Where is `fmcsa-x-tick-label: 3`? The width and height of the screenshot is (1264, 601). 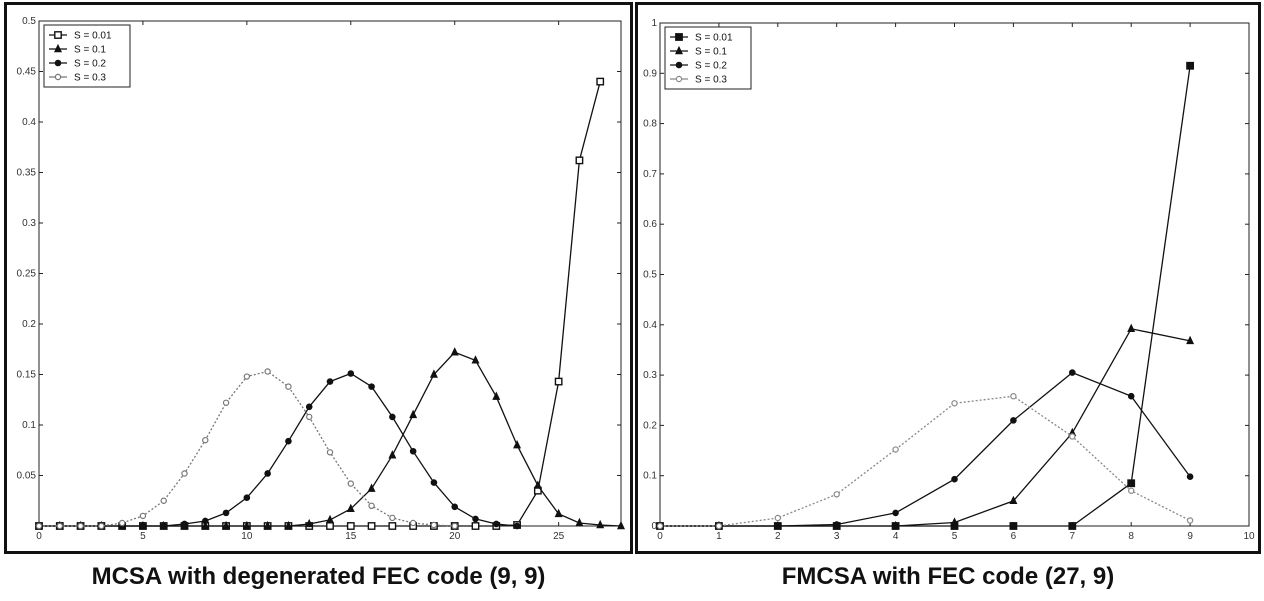 fmcsa-x-tick-label: 3 is located at coordinates (837, 536).